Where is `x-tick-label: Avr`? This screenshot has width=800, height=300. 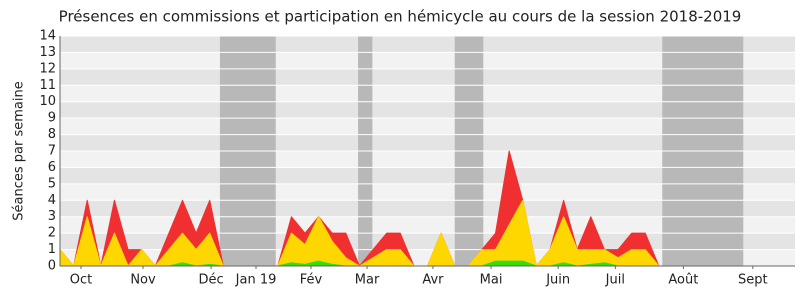
x-tick-label: Avr is located at coordinates (433, 280).